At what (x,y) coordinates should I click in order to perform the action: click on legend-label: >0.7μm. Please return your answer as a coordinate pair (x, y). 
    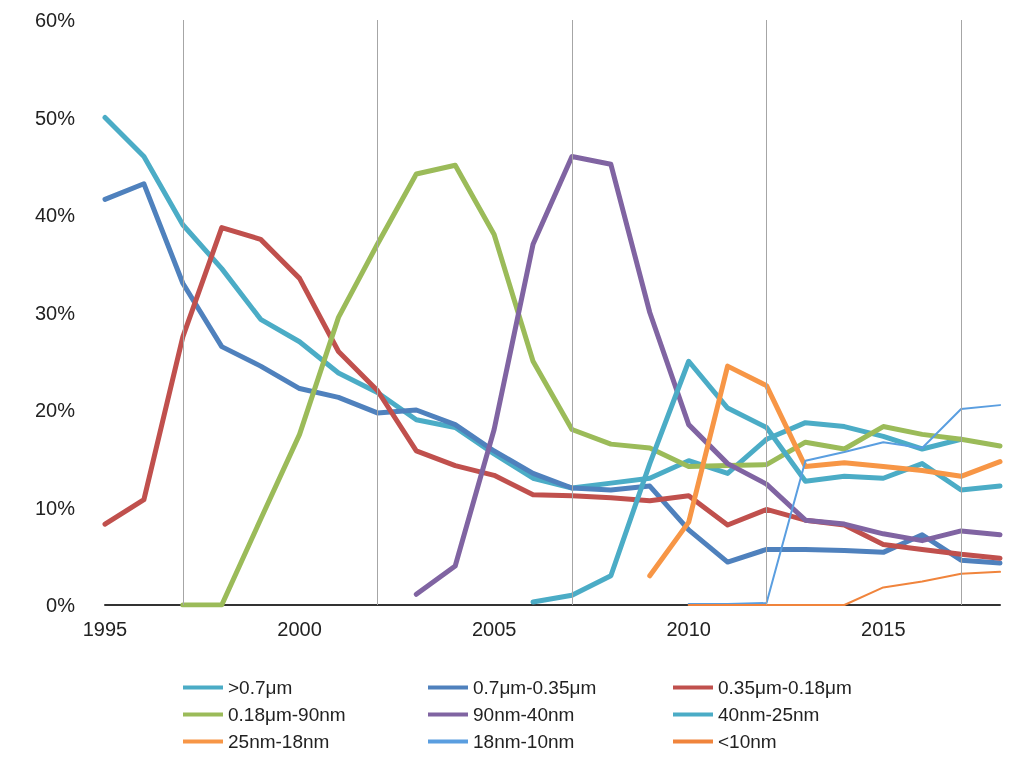
    Looking at the image, I should click on (260, 687).